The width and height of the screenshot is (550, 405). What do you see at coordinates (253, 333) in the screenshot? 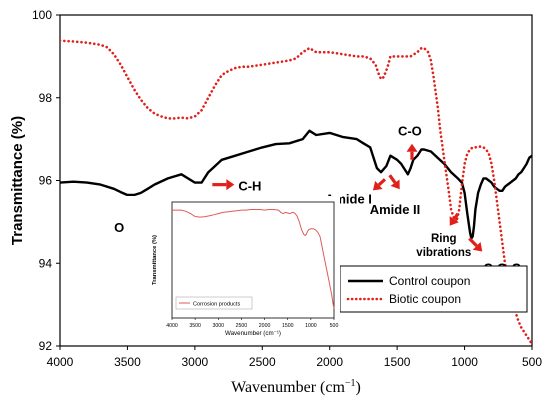
I see `inset-x-axis-title: Wavenumber (cm⁻¹)` at bounding box center [253, 333].